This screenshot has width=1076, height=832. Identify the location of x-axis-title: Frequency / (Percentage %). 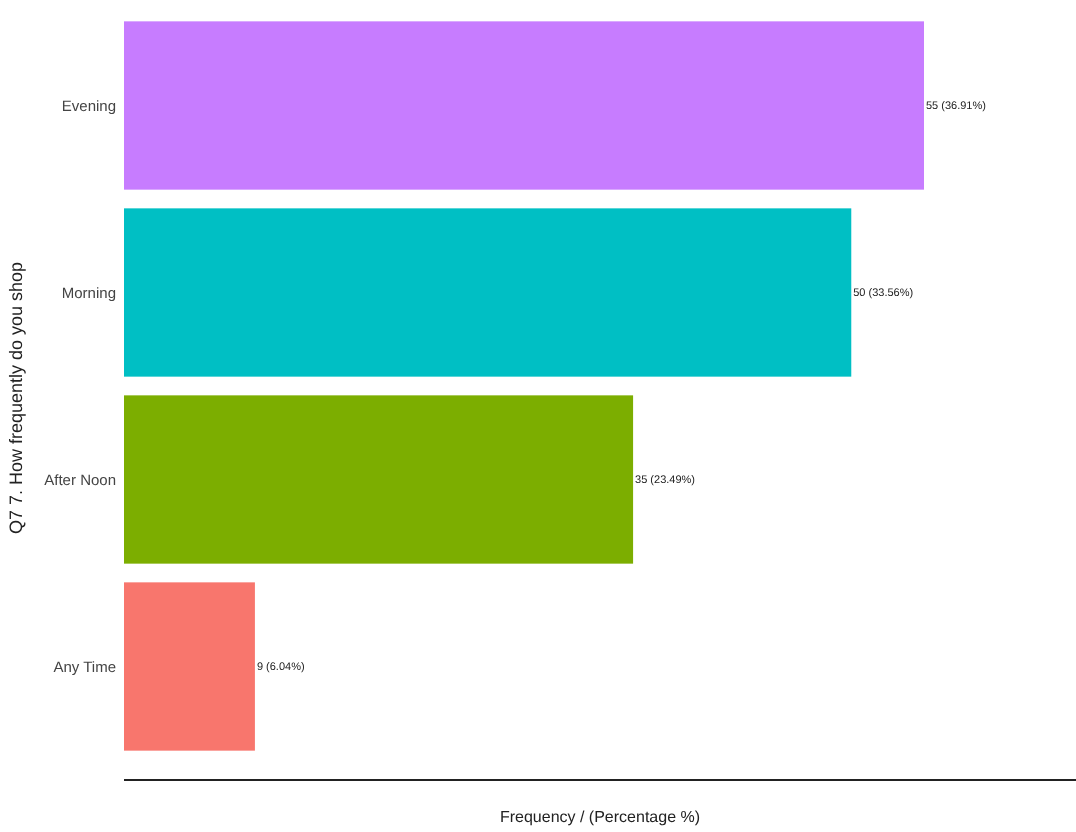
(600, 817).